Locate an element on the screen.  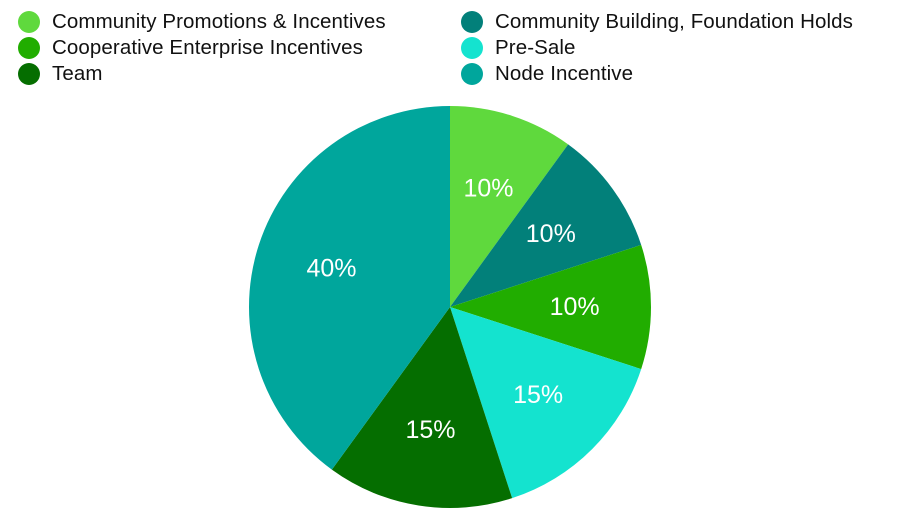
legend-label: Team is located at coordinates (77, 73).